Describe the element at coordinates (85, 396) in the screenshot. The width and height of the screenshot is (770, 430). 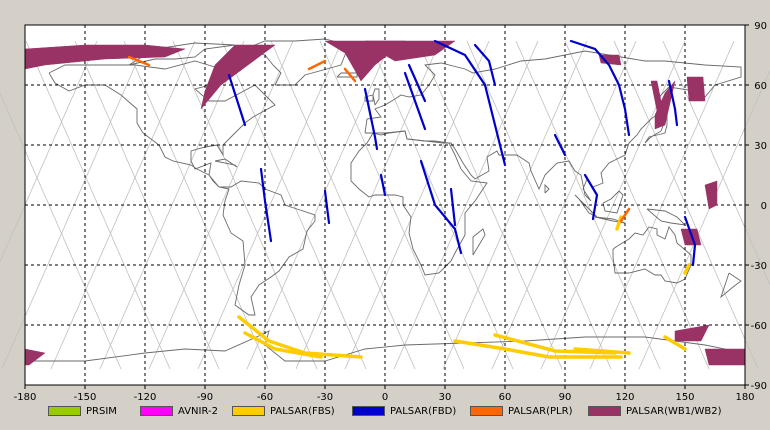
I see `lon-label-1: -150` at that location.